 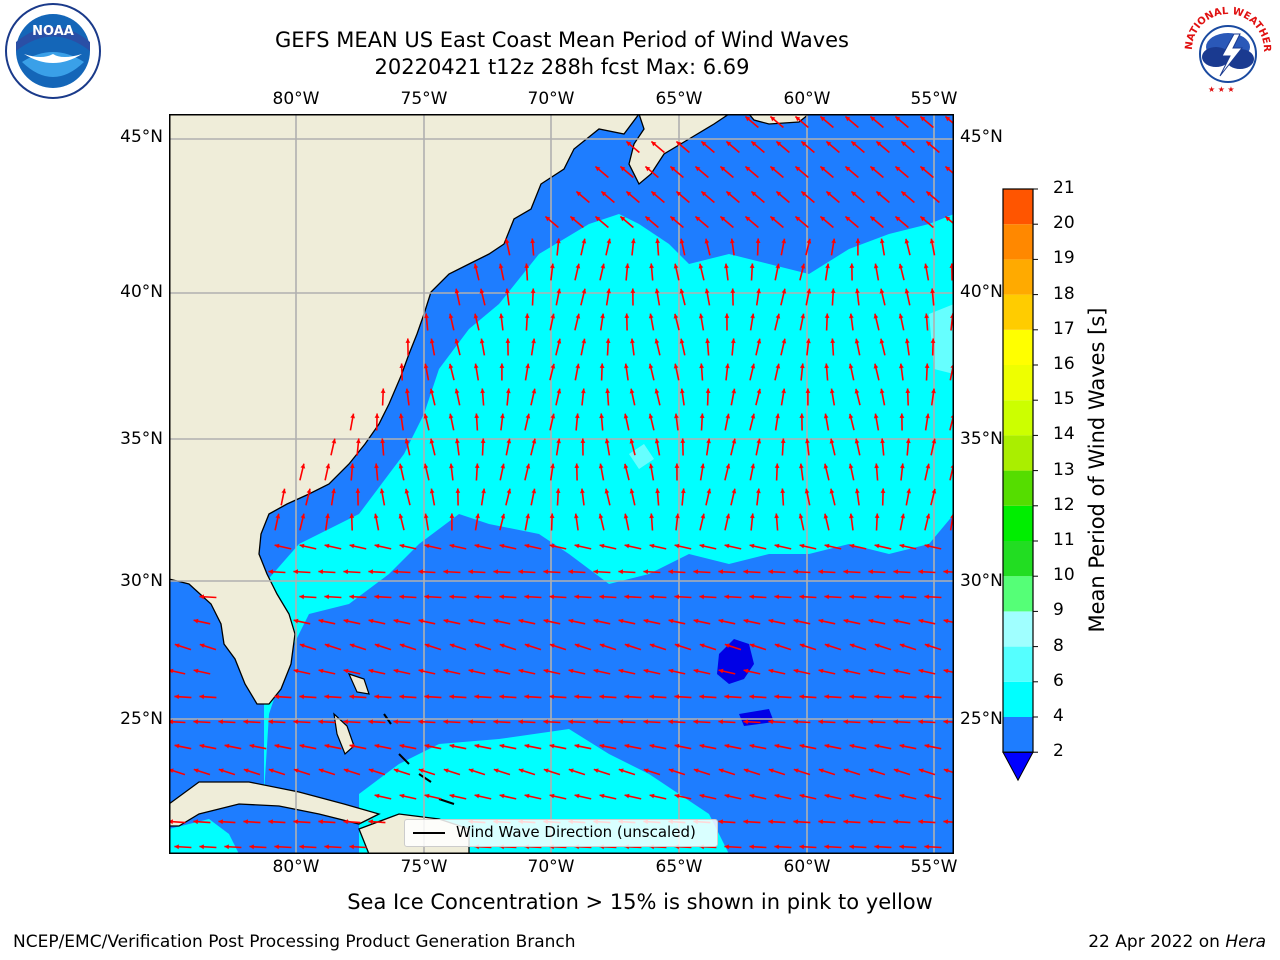 What do you see at coordinates (735, 661) in the screenshot?
I see `ocean-very-low-period` at bounding box center [735, 661].